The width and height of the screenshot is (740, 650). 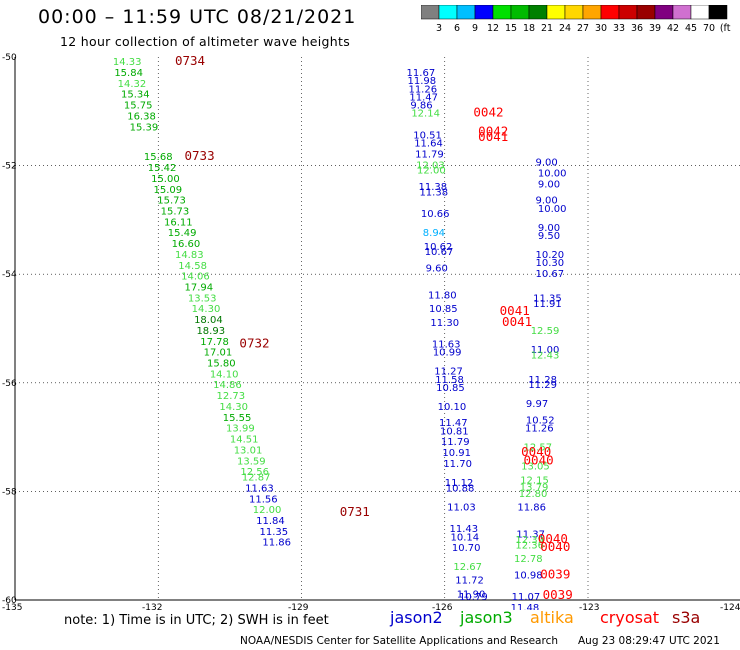 What do you see at coordinates (9, 492) in the screenshot?
I see `y-tick-label: -58` at bounding box center [9, 492].